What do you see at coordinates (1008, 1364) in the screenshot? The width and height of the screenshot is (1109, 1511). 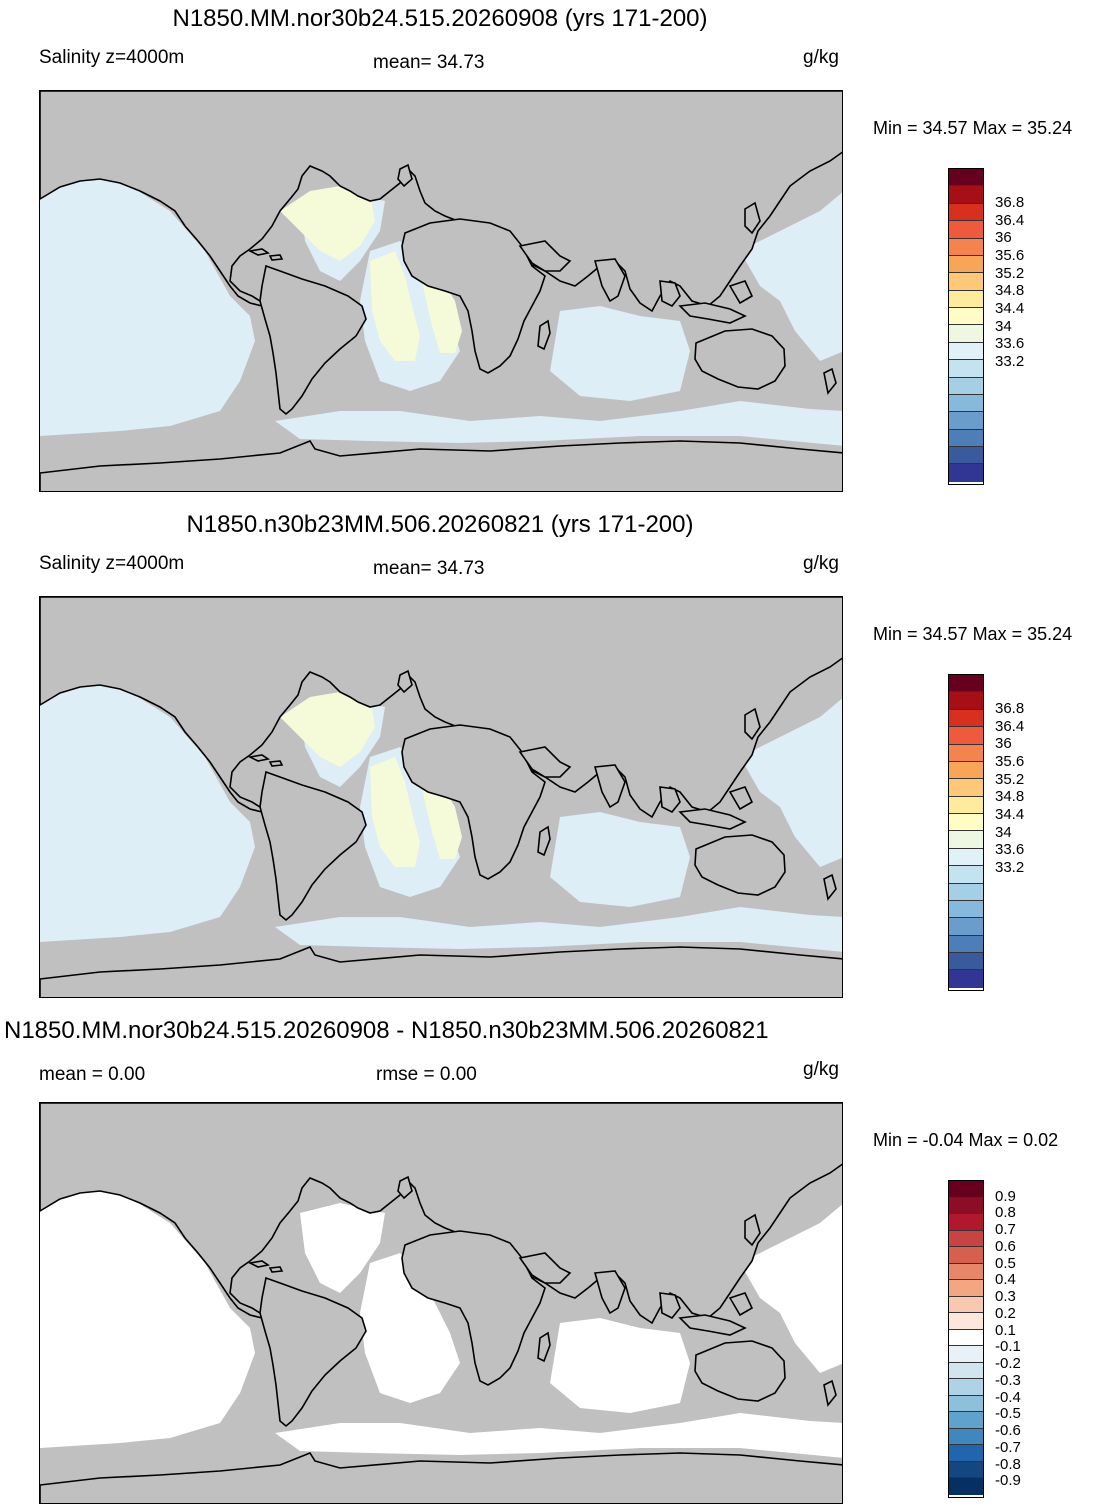 I see `colorbar-tick-label: -0.2` at bounding box center [1008, 1364].